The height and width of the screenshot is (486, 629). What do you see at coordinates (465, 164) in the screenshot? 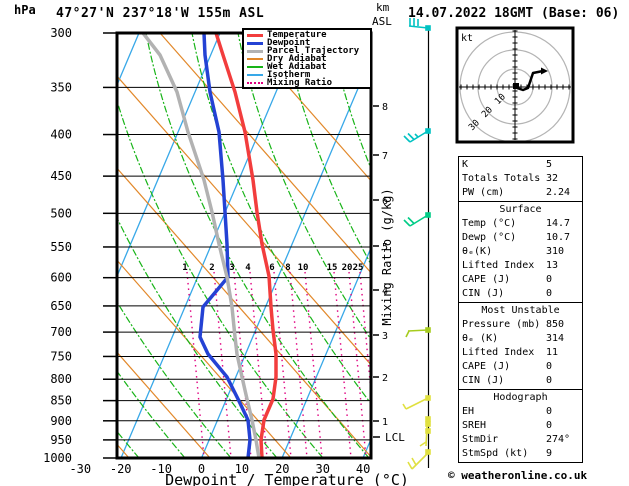
I see `indices-label: K` at bounding box center [465, 164].